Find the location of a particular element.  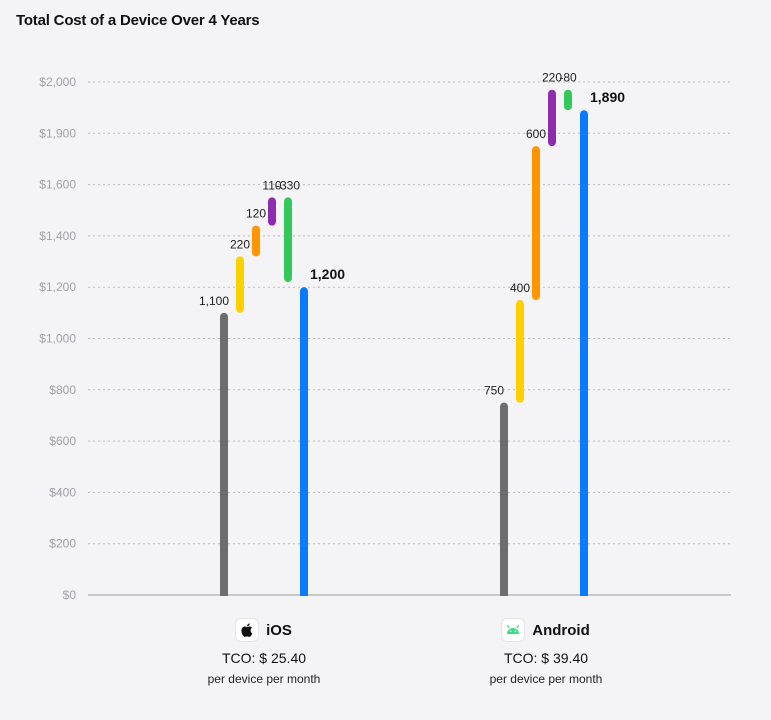

y-tick-label: $0 is located at coordinates (70, 595).